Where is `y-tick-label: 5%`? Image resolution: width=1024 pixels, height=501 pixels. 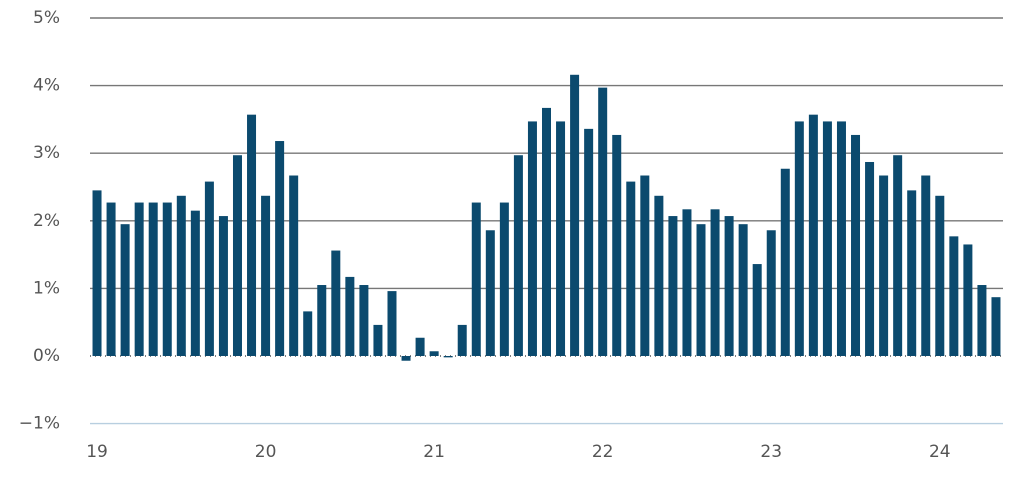
y-tick-label: 5% is located at coordinates (46, 18).